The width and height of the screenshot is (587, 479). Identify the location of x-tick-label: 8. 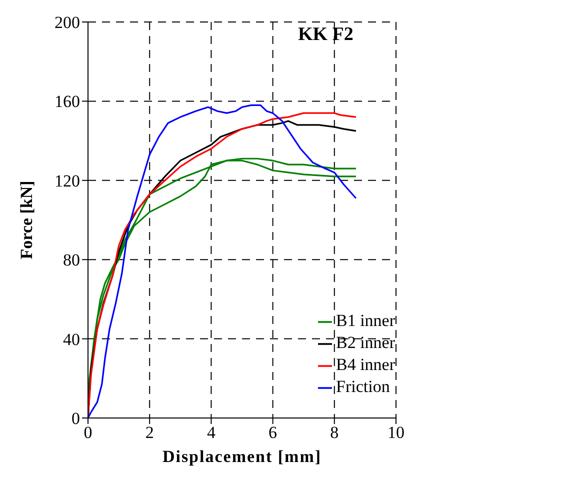
(334, 432).